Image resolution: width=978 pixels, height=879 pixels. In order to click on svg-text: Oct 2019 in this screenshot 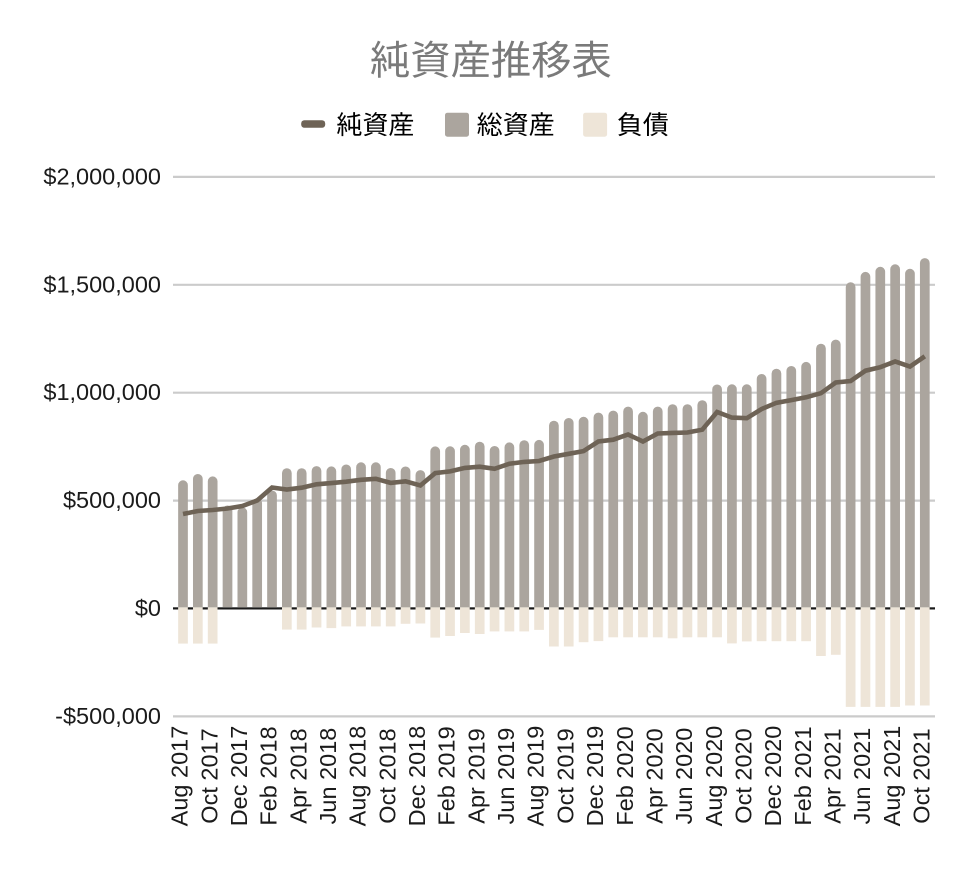, I will do `click(565, 775)`.